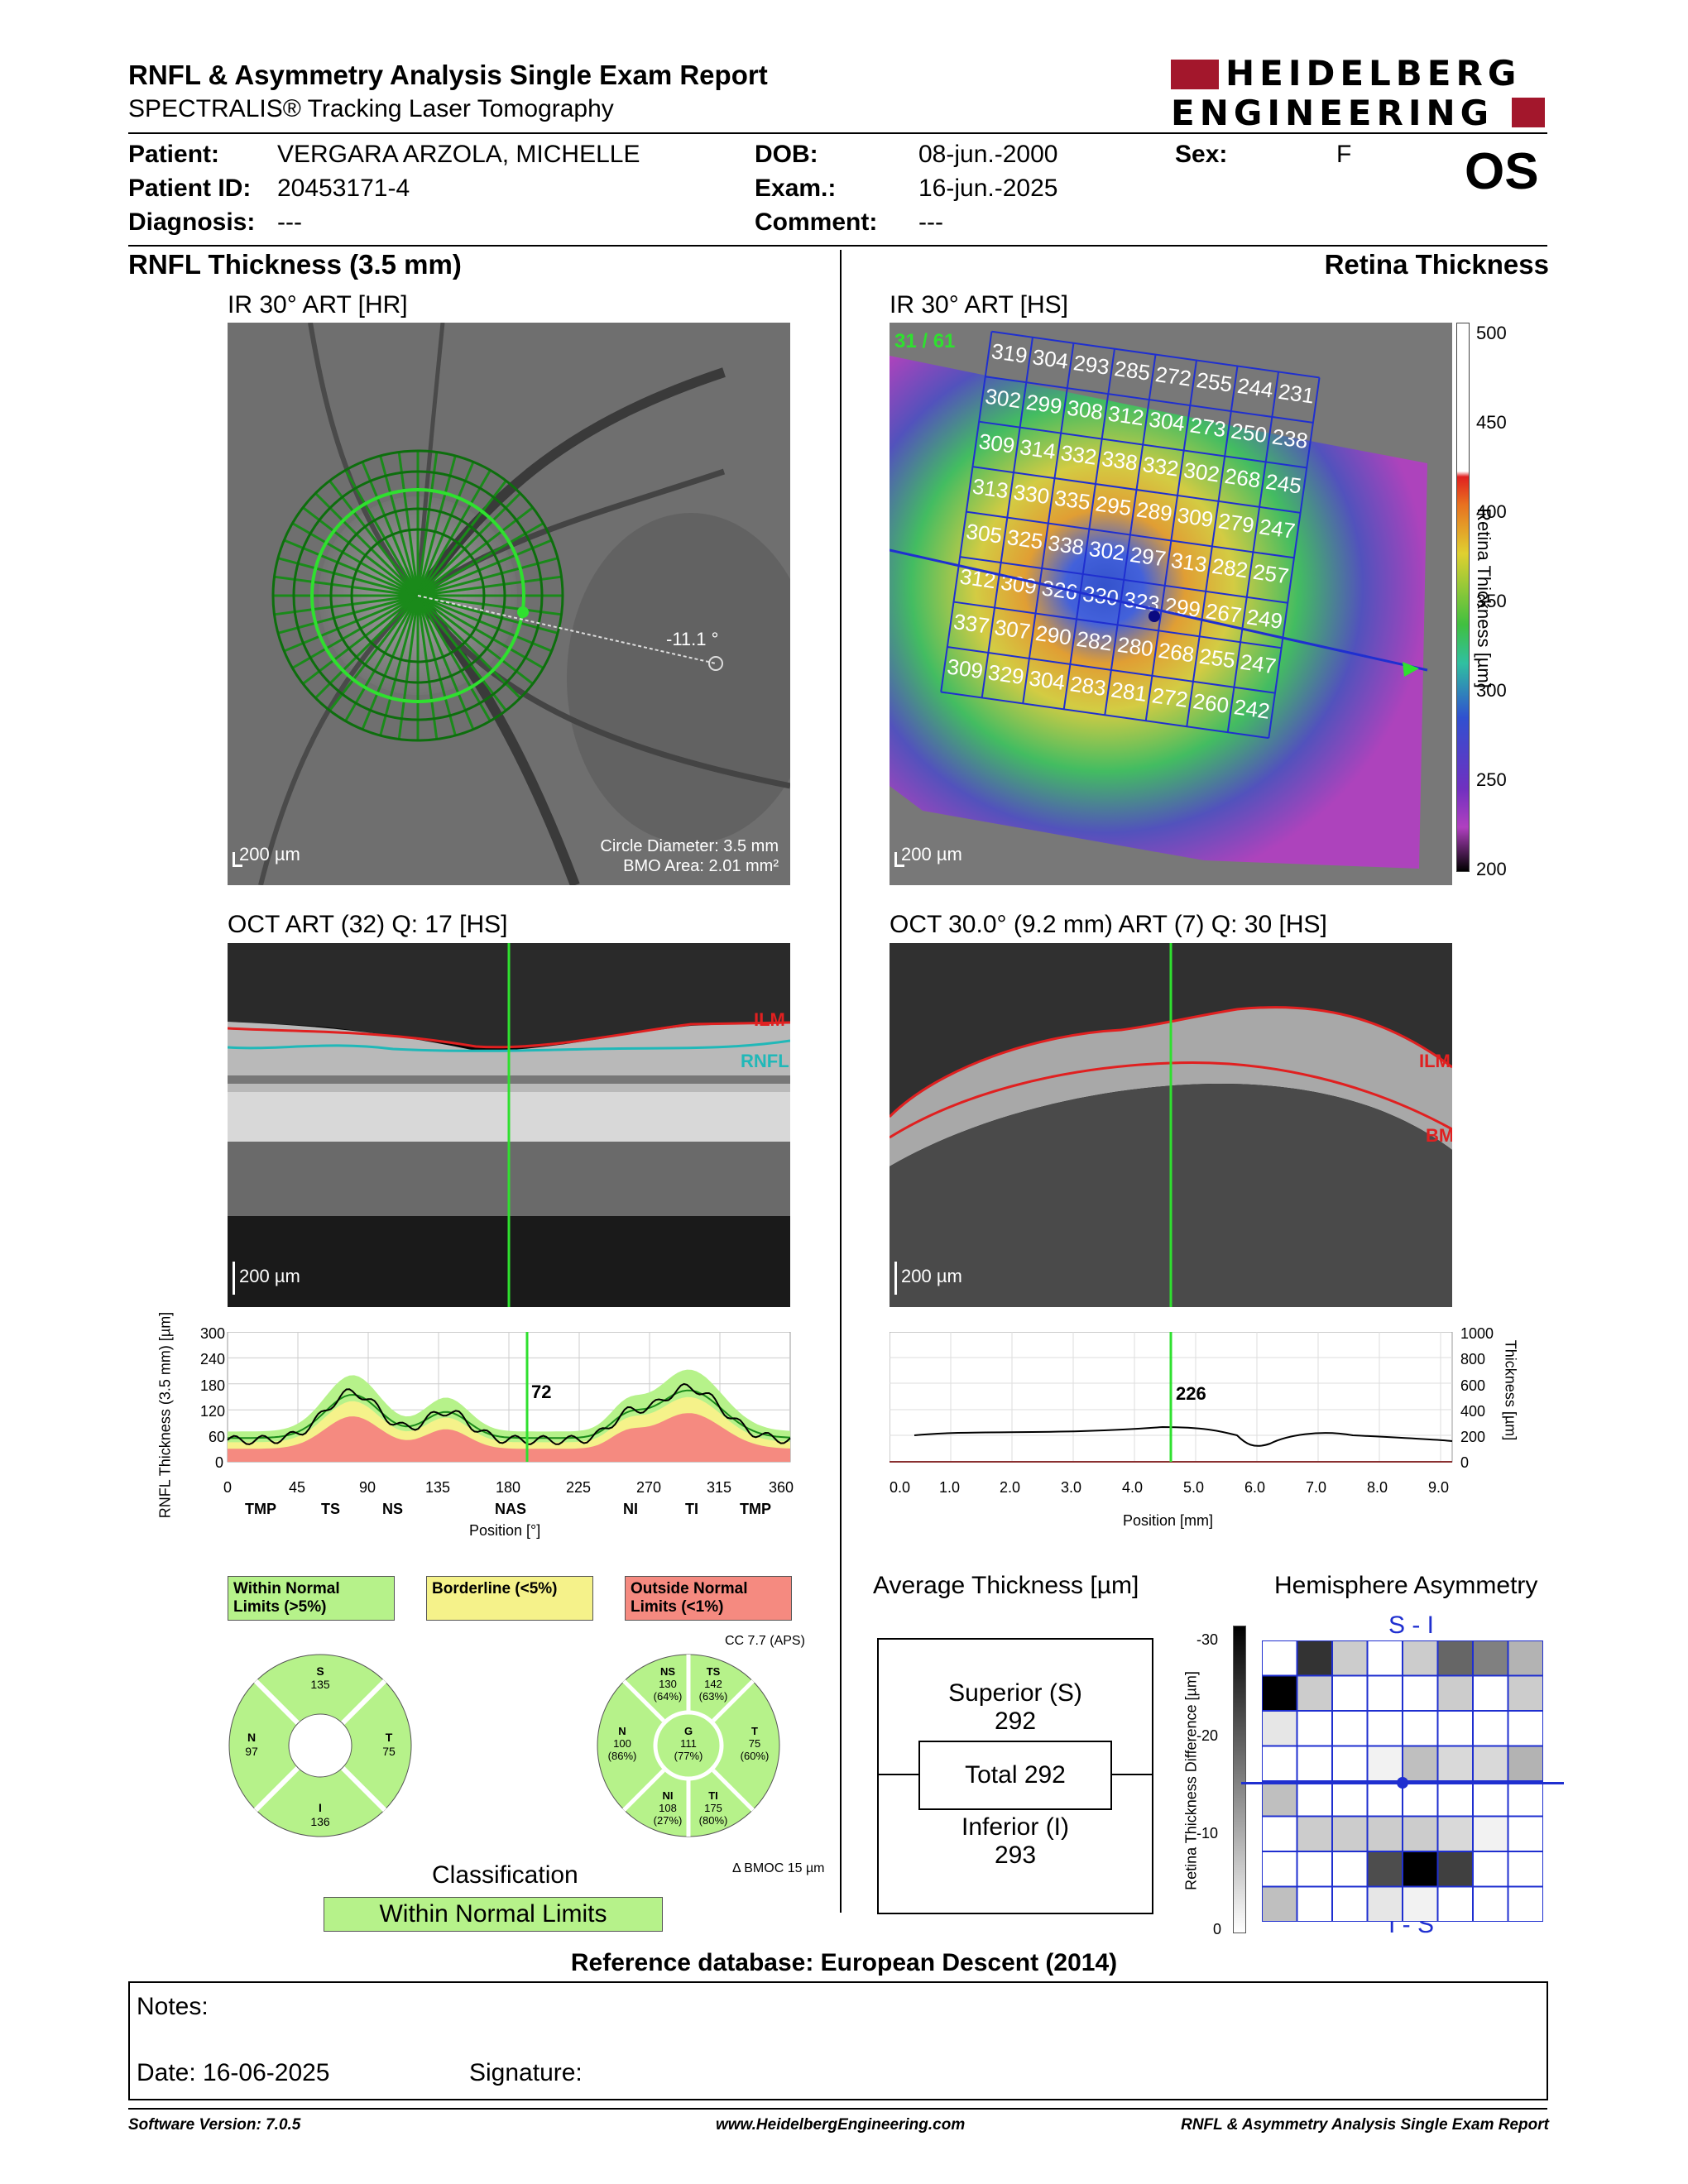  Describe the element at coordinates (1071, 1487) in the screenshot. I see `ret-xtick-3: 3.0` at that location.